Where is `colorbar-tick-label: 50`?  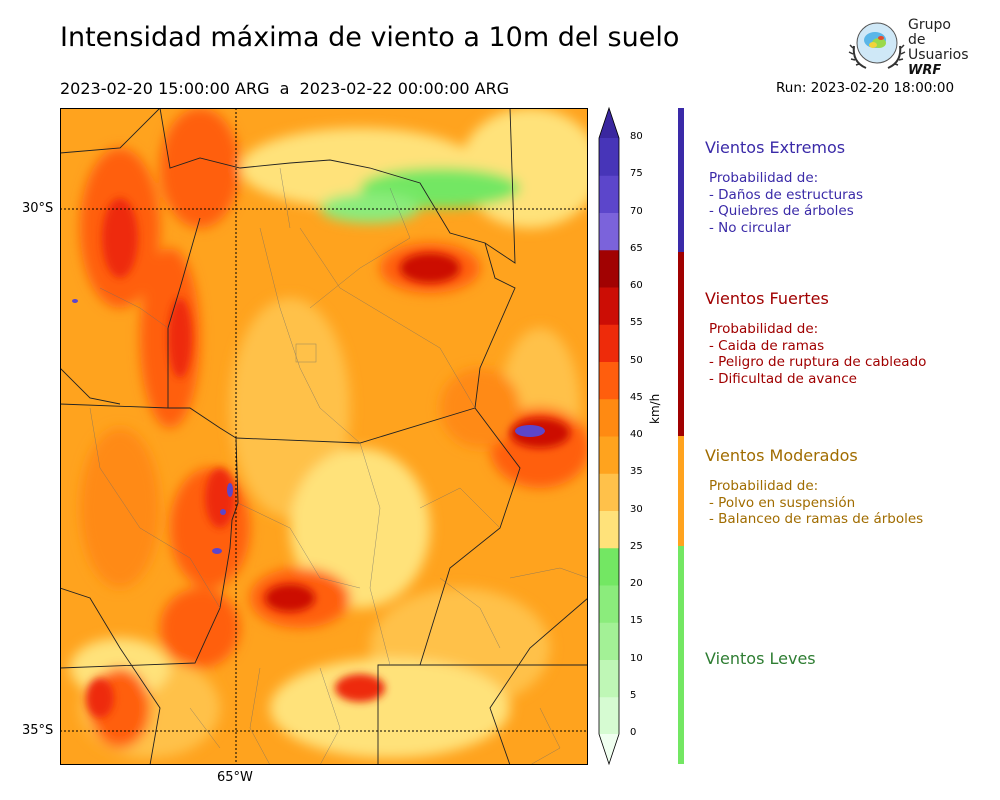 colorbar-tick-label: 50 is located at coordinates (636, 360).